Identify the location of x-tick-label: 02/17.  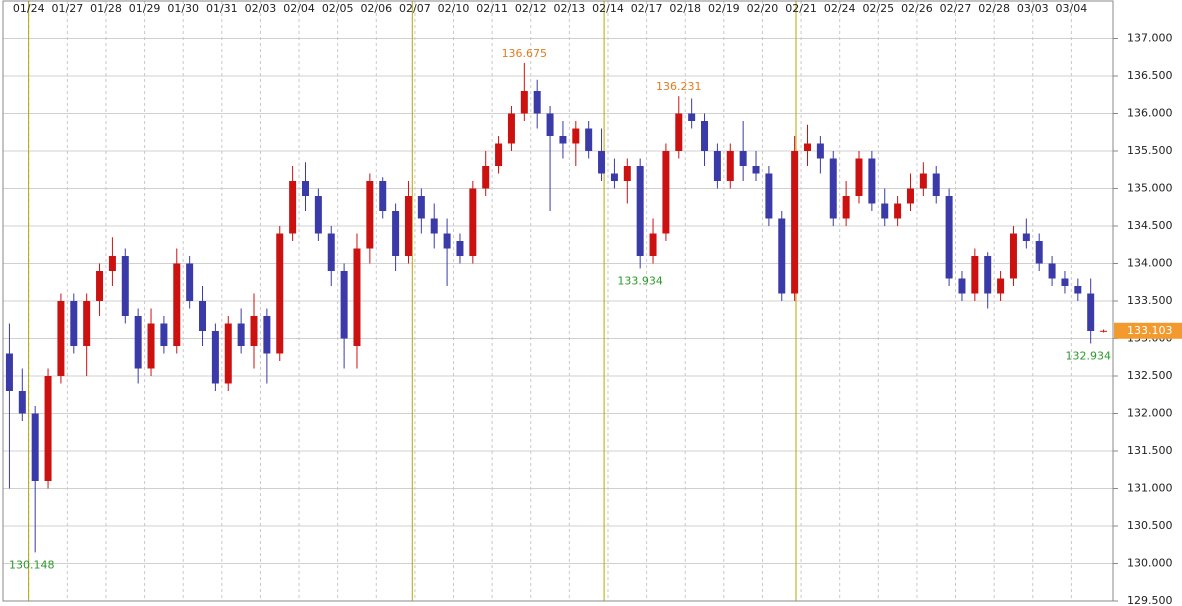
(647, 8).